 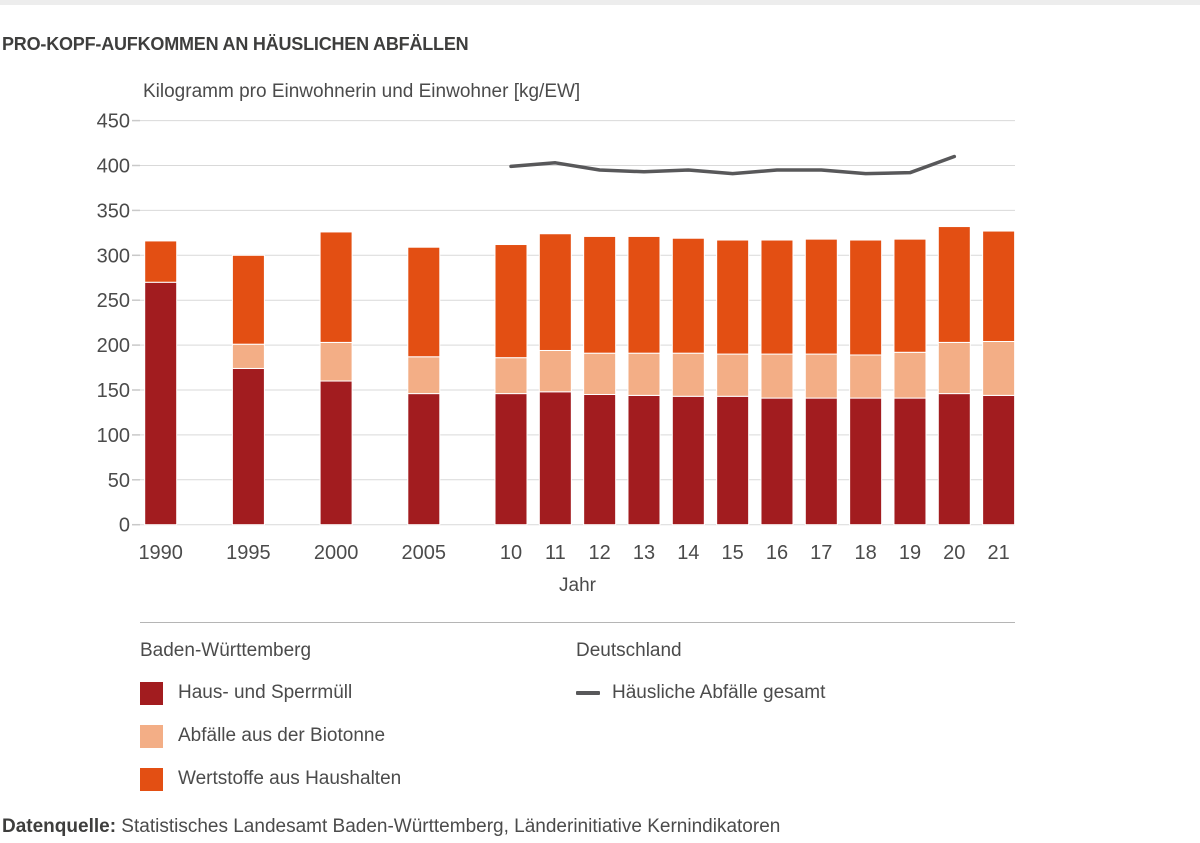 I want to click on legend-item-haeusliche-abfaelle: Häusliche Abfälle gesamt, so click(x=786, y=693).